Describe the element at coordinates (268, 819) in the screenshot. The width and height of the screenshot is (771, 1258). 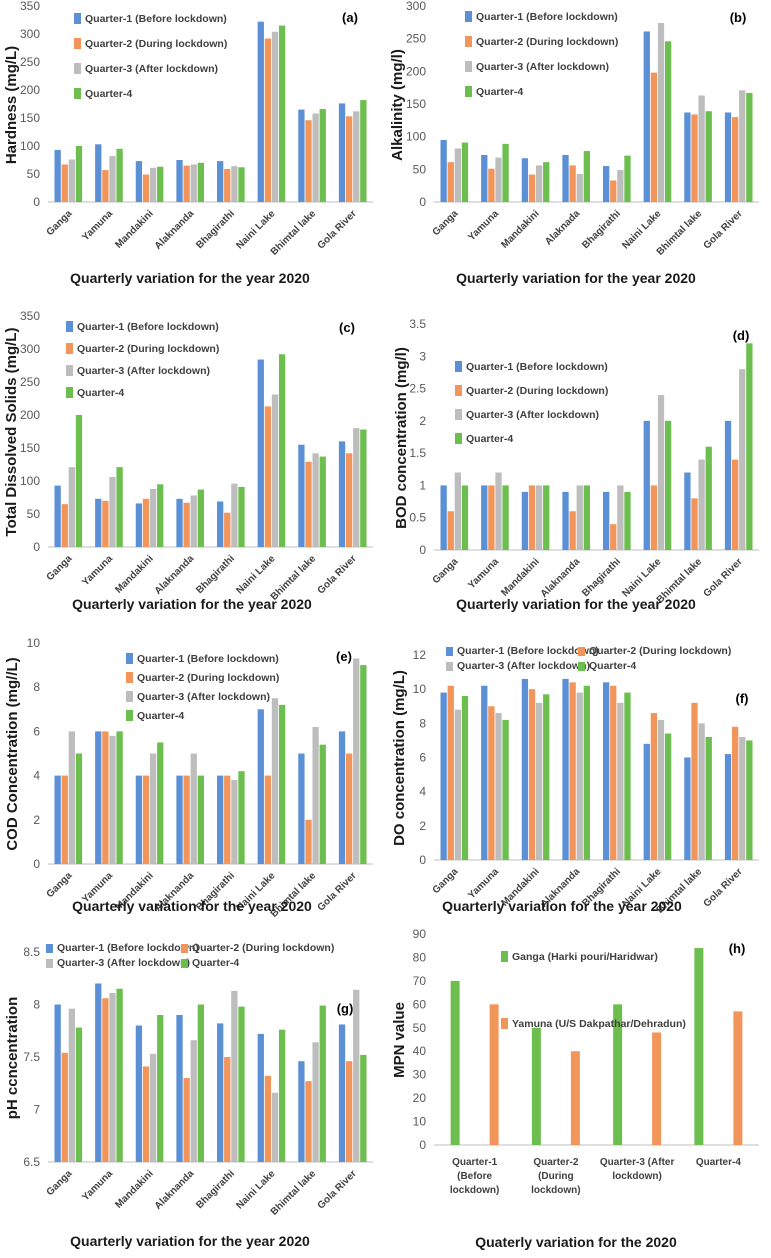
I see `chart5-bar-naini-lake-quarter-2-du` at that location.